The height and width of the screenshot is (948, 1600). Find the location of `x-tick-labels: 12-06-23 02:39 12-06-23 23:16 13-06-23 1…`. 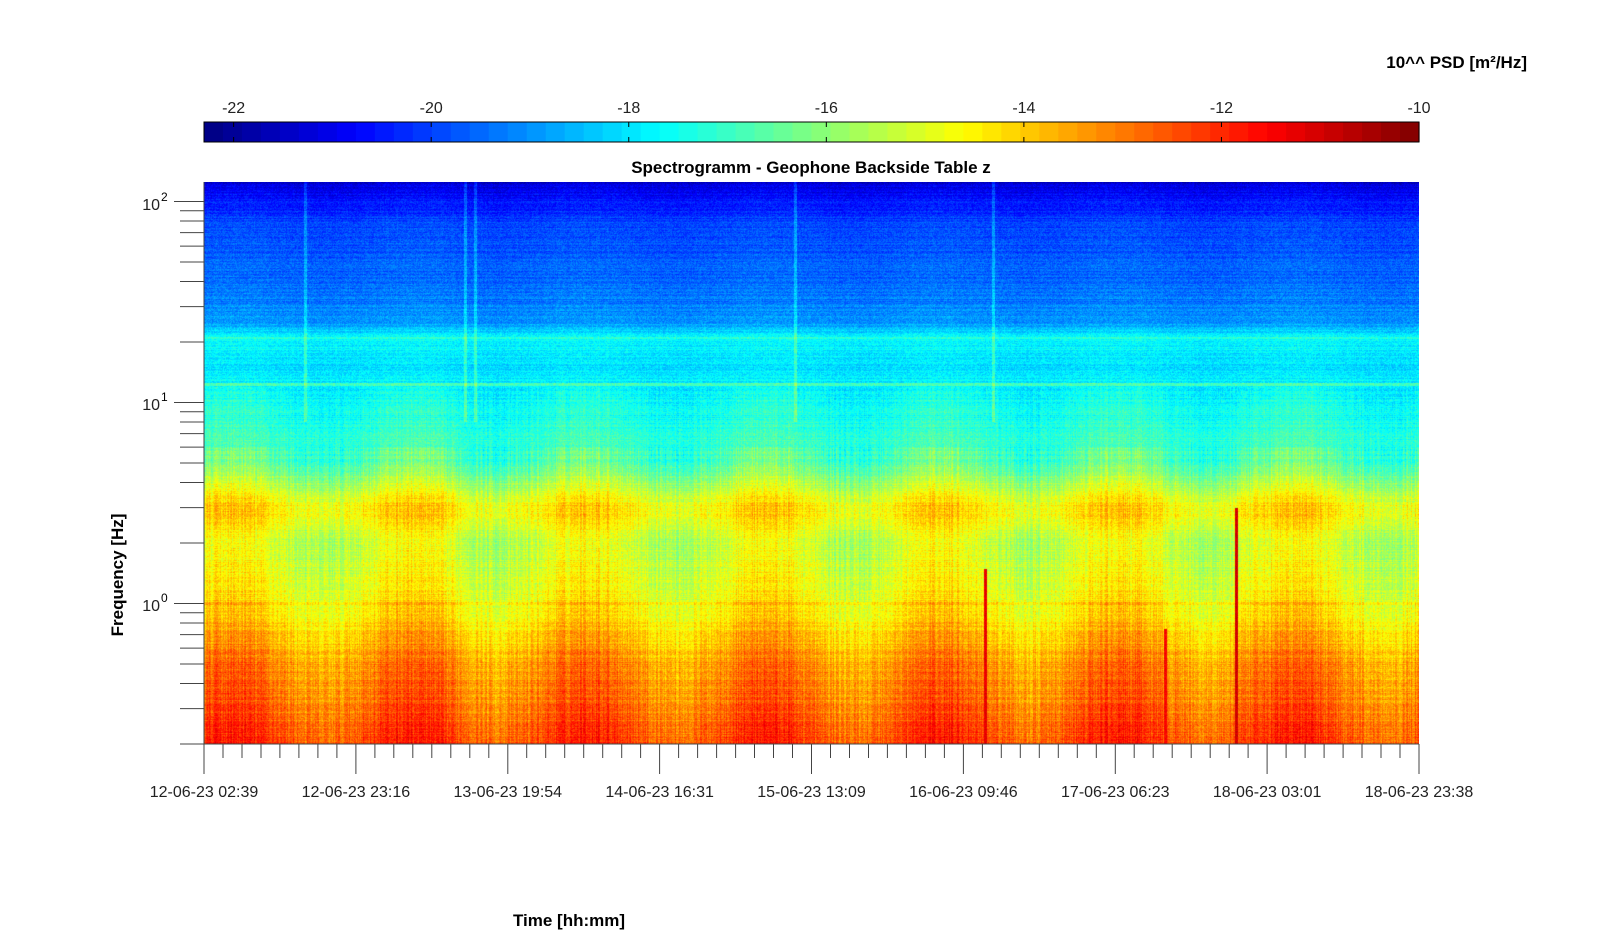

x-tick-labels: 12-06-23 02:39 12-06-23 23:16 13-06-23 1… is located at coordinates (812, 792).